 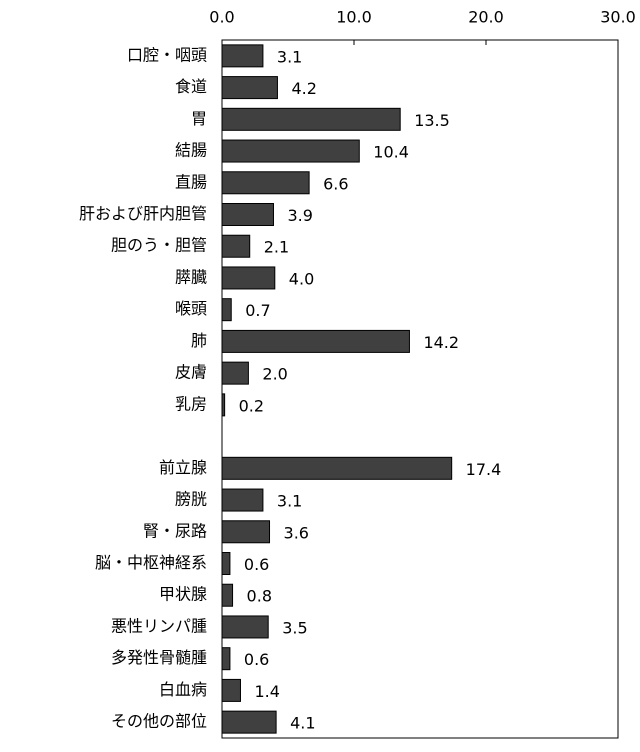 I want to click on y-tick-label: 乳房, so click(x=191, y=403).